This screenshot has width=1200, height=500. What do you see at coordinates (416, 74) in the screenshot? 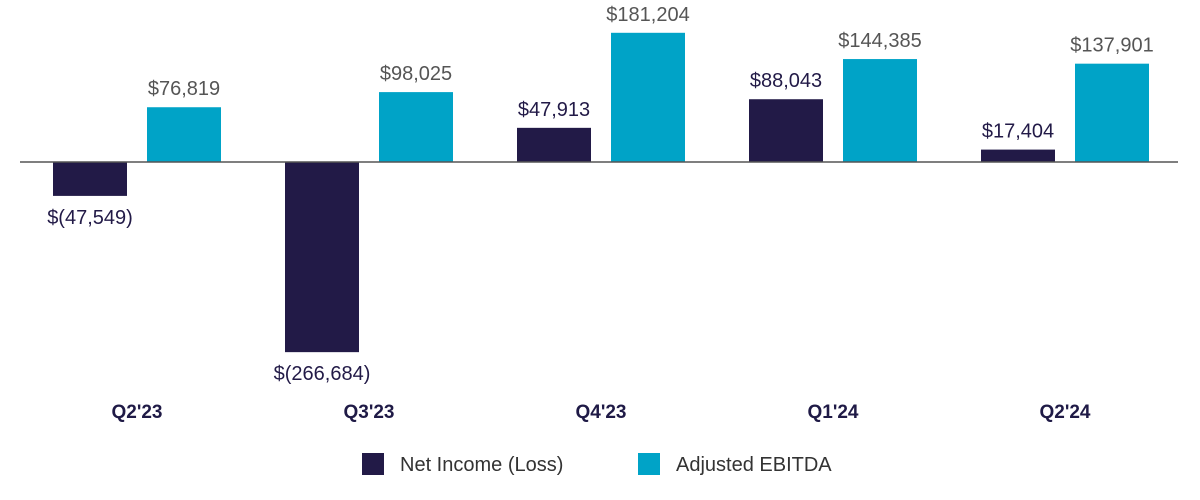
I see `value-label-adjusted-ebitda-1: $98,025` at bounding box center [416, 74].